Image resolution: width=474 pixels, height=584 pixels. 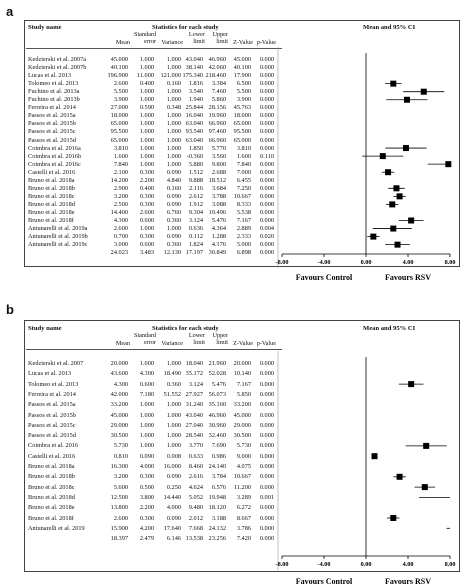 What do you see at coordinates (54, 164) in the screenshot?
I see `study-name: Coimbra et al. 2016c` at bounding box center [54, 164].